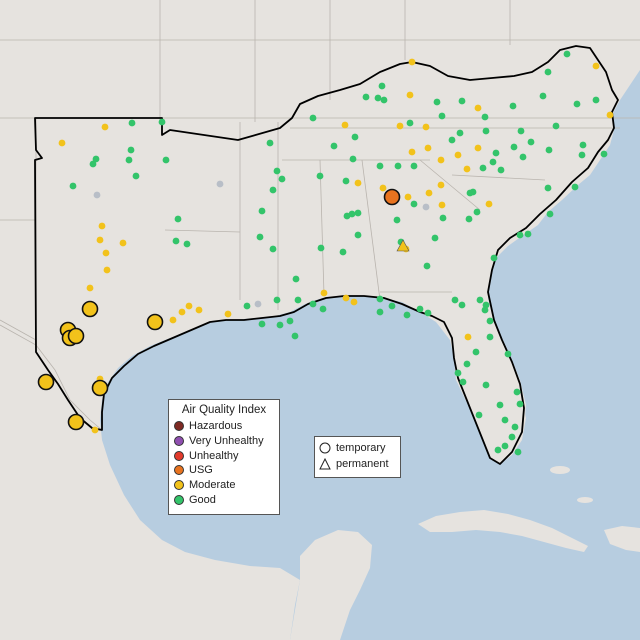  Describe the element at coordinates (357, 457) in the screenshot. I see `monitor-type-legend: temporary permanent` at that location.